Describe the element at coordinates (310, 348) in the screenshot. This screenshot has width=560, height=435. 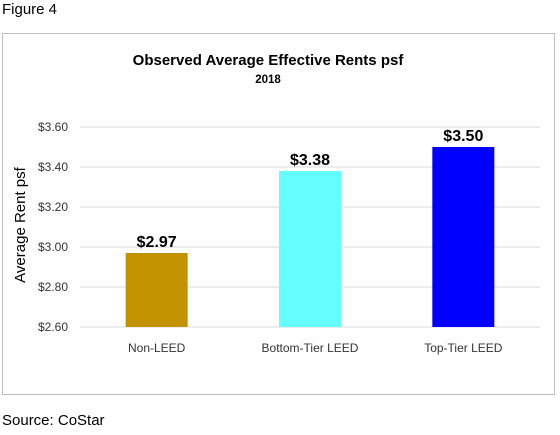
I see `category-label: Bottom-Tier LEED` at that location.